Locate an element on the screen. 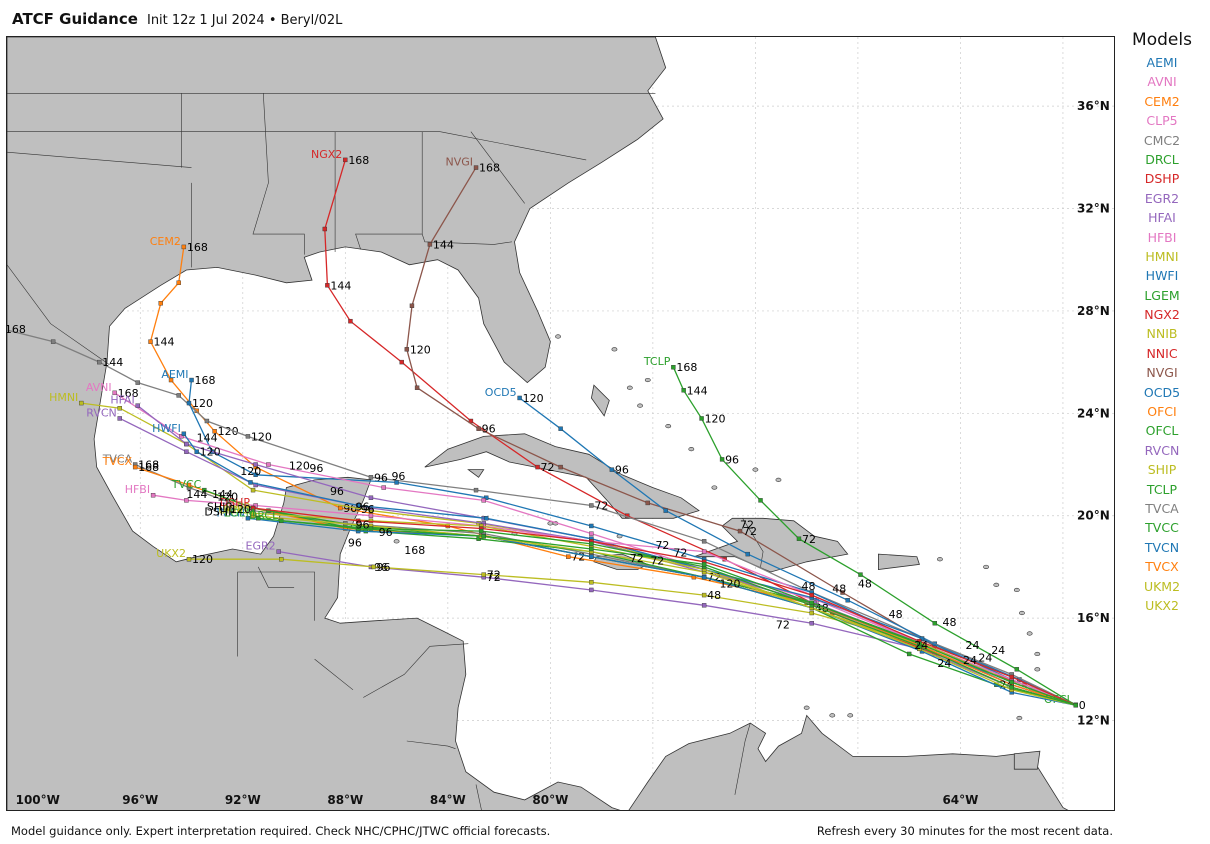 The image size is (1210, 844). track-name-label: DSHP is located at coordinates (235, 502).